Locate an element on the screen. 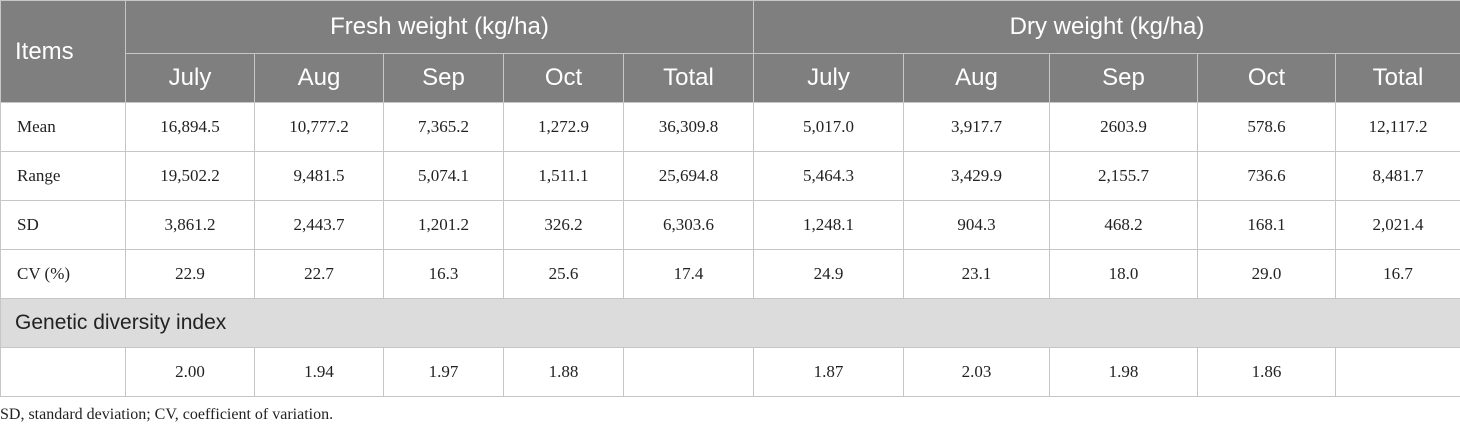 Image resolution: width=1460 pixels, height=428 pixels. table-cell: 16.3 is located at coordinates (443, 274).